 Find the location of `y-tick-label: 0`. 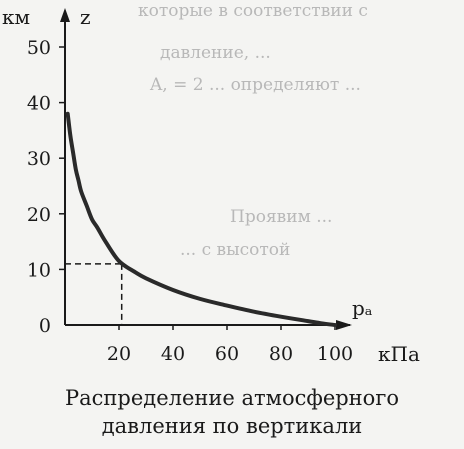

y-tick-label: 0 is located at coordinates (45, 326).